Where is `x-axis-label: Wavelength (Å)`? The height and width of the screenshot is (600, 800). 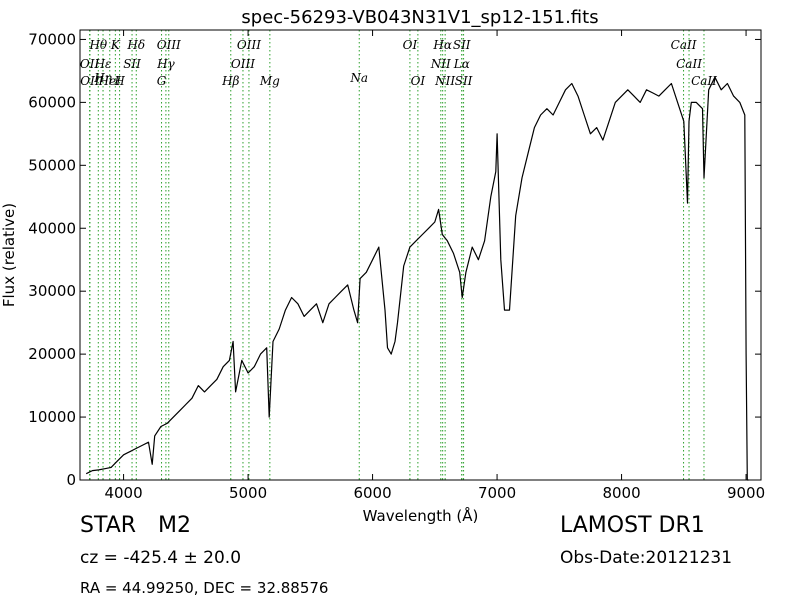
x-axis-label: Wavelength (Å) is located at coordinates (421, 515).